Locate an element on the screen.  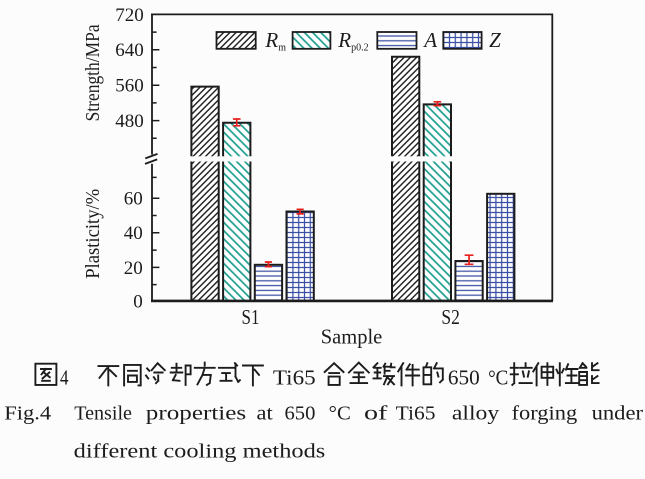
svg-text: at is located at coordinates (265, 413).